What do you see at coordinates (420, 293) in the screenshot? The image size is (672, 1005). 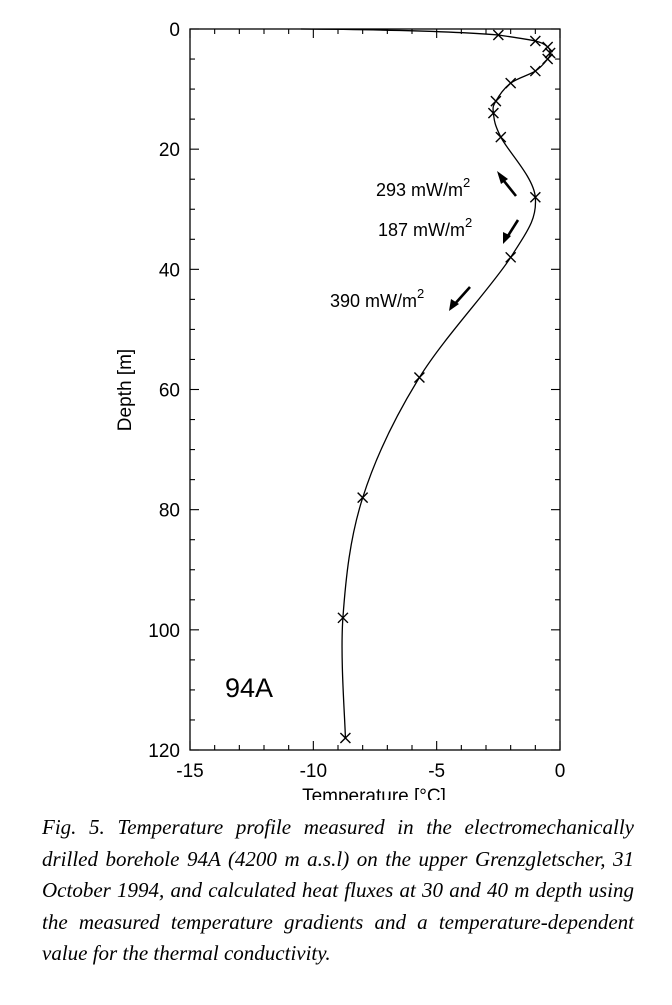 I see `annotation-390-superscript: 2` at bounding box center [420, 293].